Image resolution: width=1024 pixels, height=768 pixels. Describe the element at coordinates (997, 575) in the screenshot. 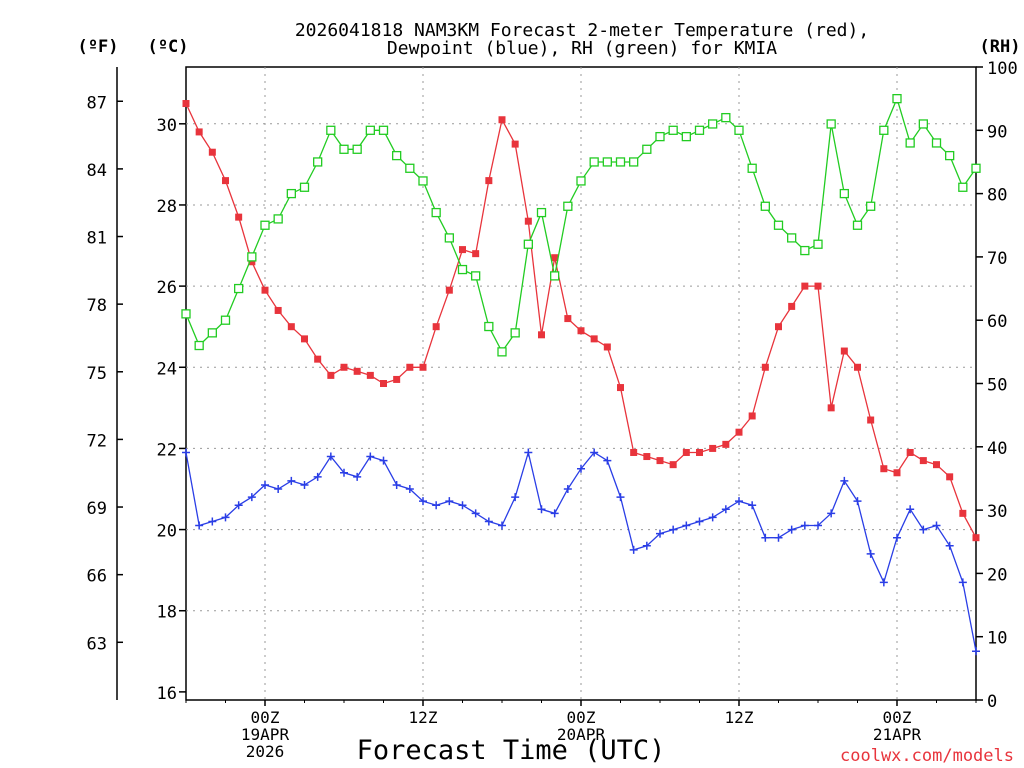

I see `rh-tick-label: 20` at that location.